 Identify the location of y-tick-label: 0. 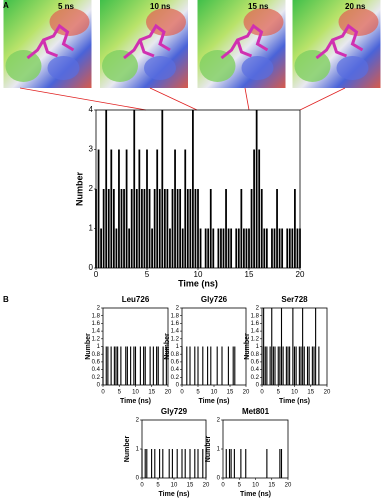
(138, 479).